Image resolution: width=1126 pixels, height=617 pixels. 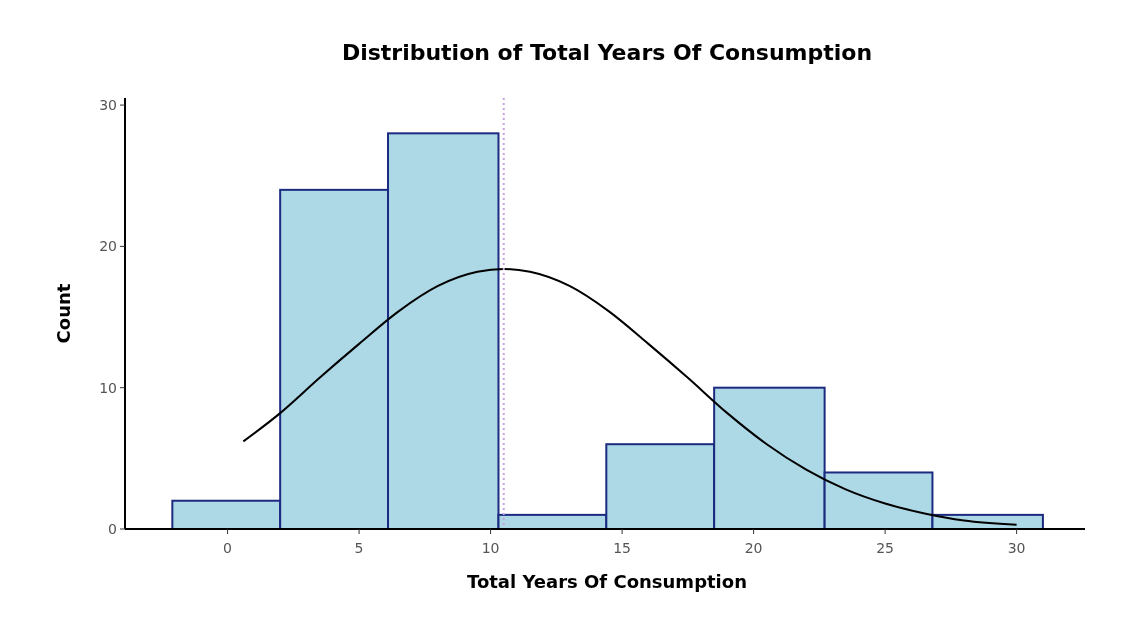 I want to click on x-tick-label: 20, so click(x=753, y=548).